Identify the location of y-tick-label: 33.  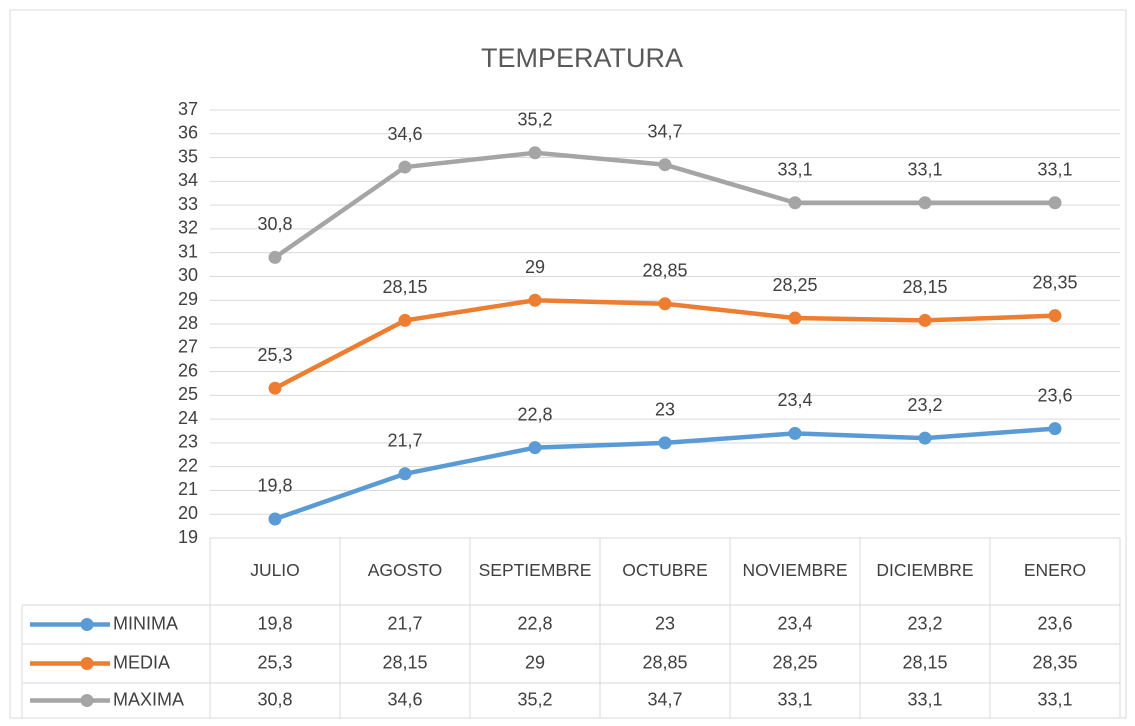
(188, 204).